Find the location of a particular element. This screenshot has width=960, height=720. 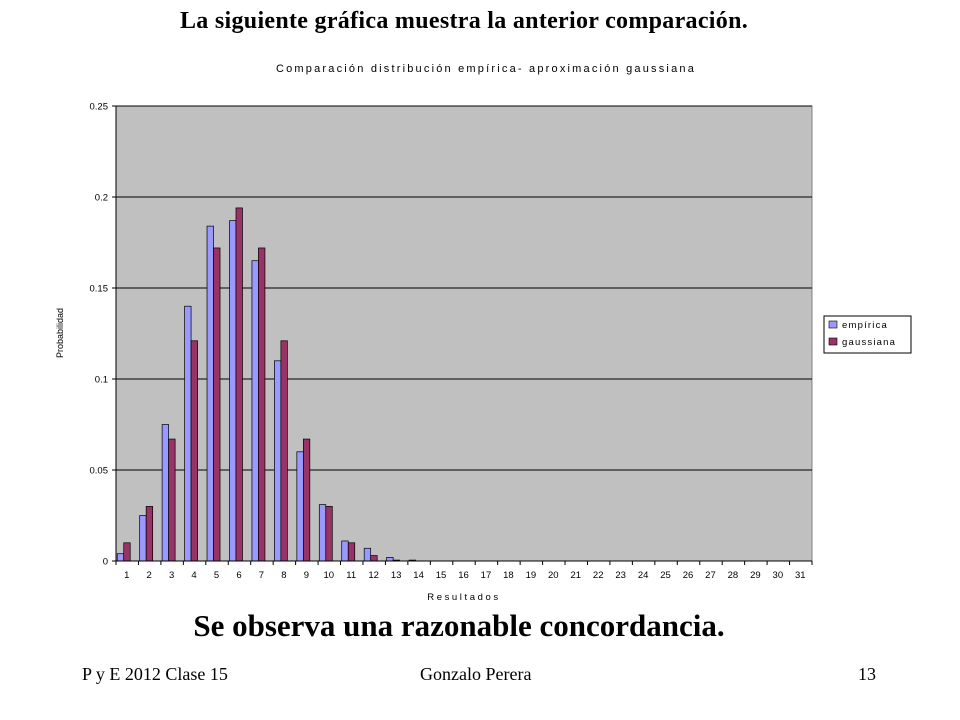

x-tick-label: 28 is located at coordinates (733, 575).